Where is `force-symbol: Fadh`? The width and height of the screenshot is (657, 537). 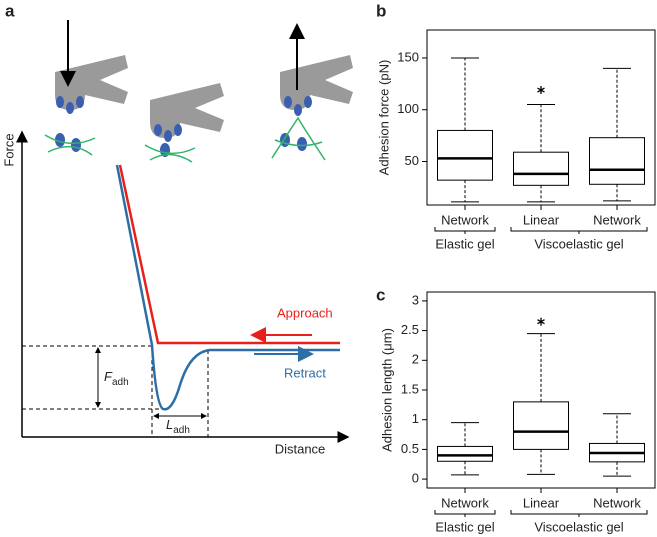
force-symbol: Fadh is located at coordinates (116, 378).